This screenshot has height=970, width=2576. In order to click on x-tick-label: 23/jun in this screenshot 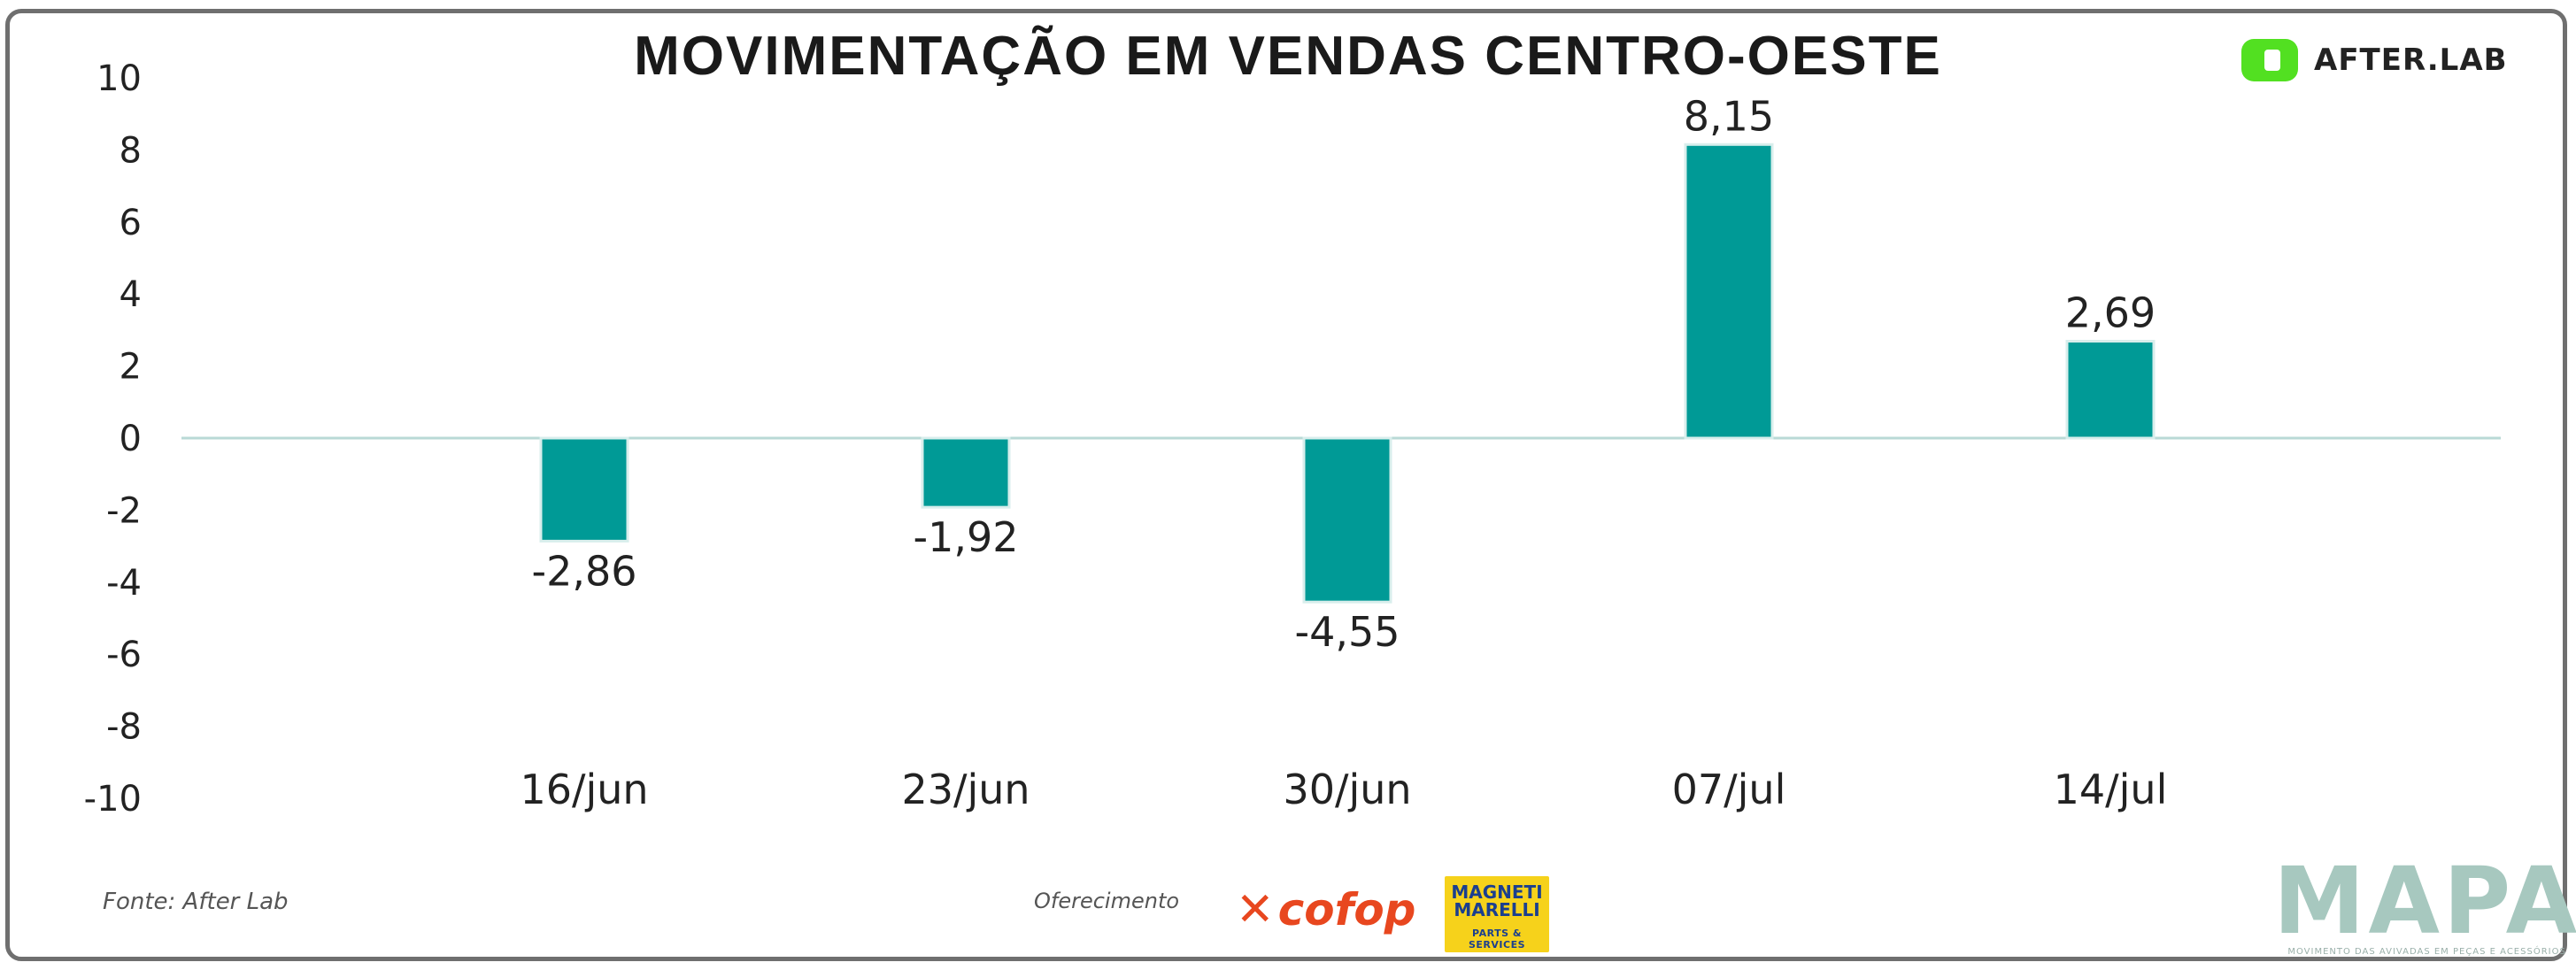, I will do `click(965, 789)`.